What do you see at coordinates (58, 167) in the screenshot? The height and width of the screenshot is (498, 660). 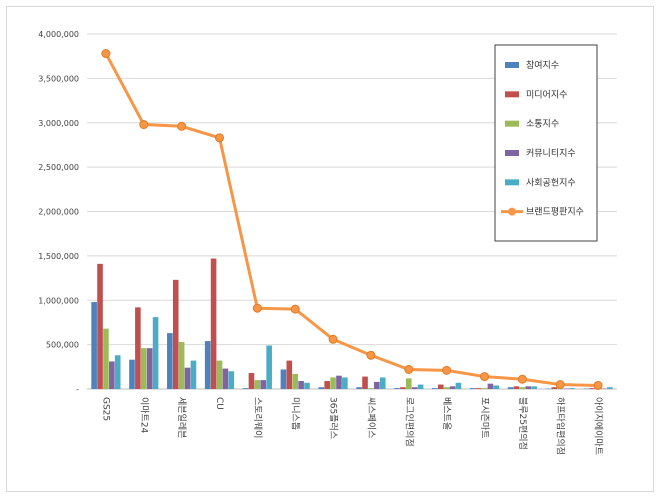 I see `y-tick-label: 2,500,000` at bounding box center [58, 167].